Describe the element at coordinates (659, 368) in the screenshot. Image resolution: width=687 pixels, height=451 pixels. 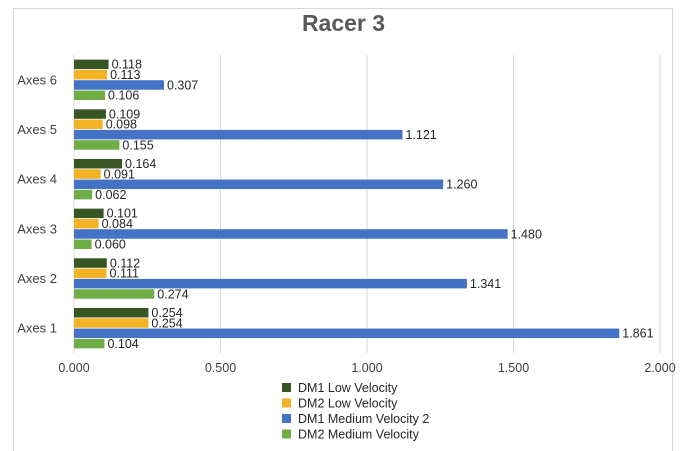
I see `x-tick-label: 2.000` at that location.